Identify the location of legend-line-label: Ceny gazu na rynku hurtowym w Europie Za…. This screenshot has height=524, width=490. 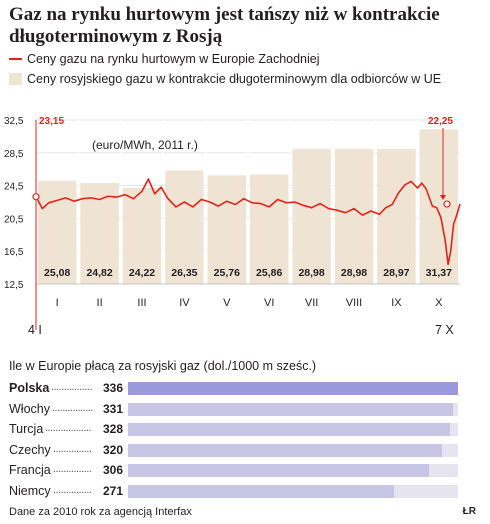
(173, 59).